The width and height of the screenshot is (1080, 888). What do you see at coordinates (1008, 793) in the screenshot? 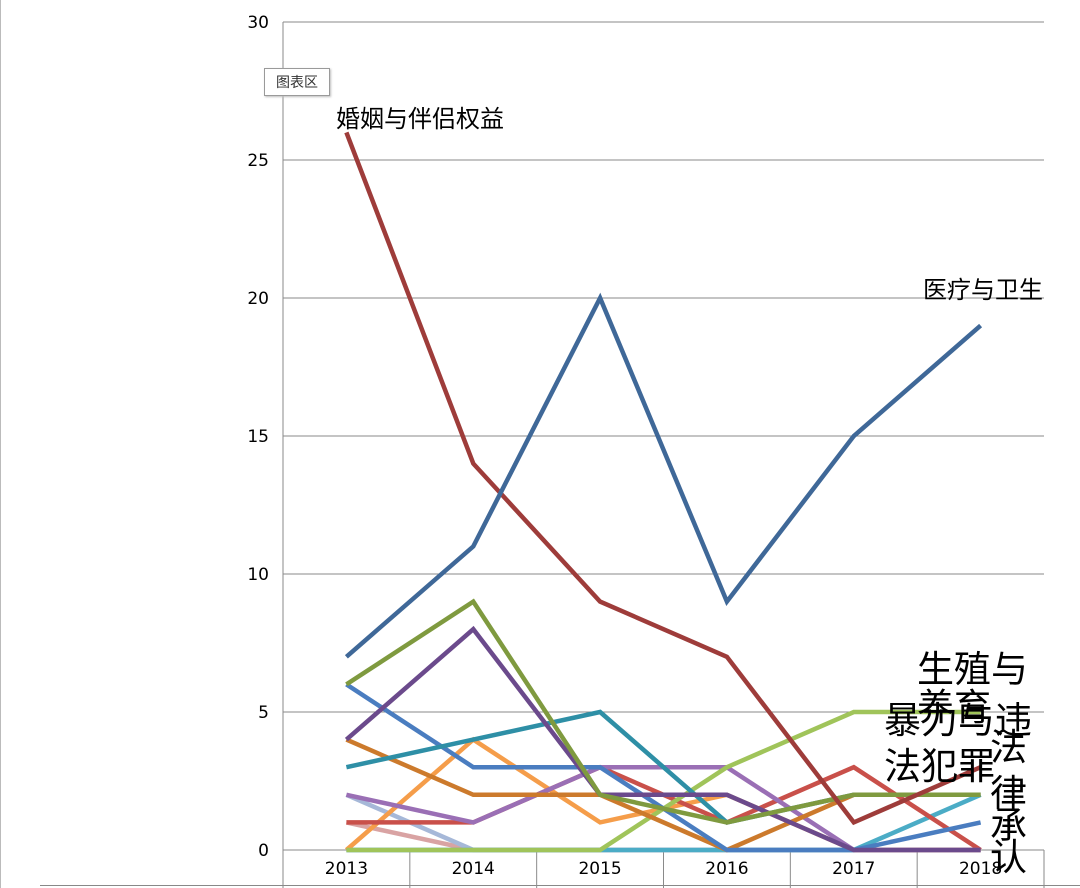
I see `annotation-label-7: 律` at bounding box center [1008, 793].